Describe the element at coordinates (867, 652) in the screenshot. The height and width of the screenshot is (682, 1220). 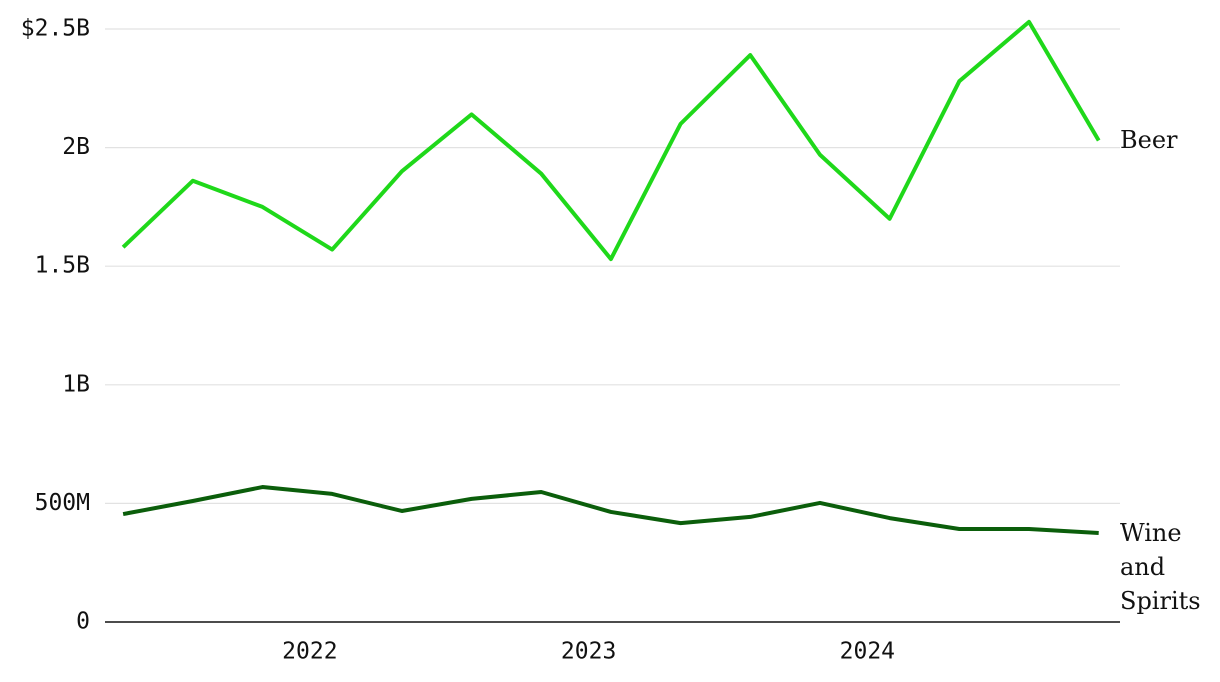
I see `x-tick-label: 2024` at that location.